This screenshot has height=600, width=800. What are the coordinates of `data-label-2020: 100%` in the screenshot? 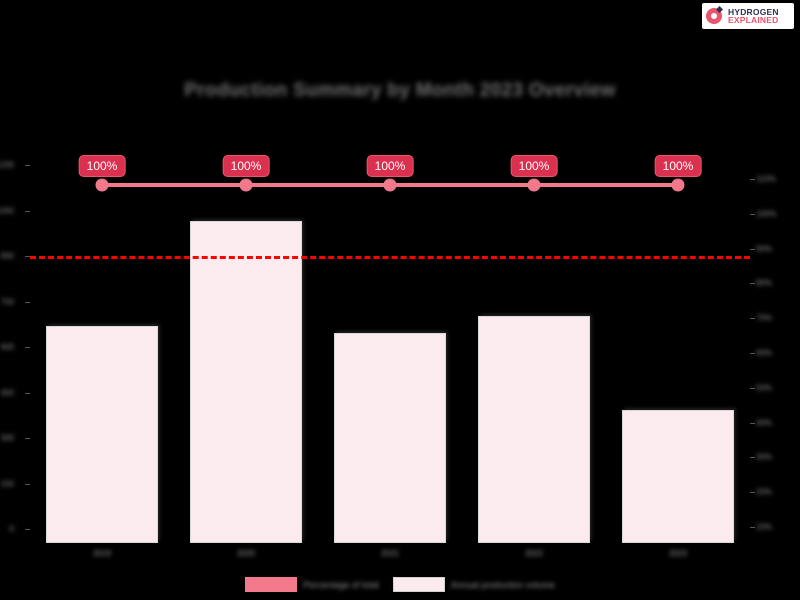 It's located at (246, 166).